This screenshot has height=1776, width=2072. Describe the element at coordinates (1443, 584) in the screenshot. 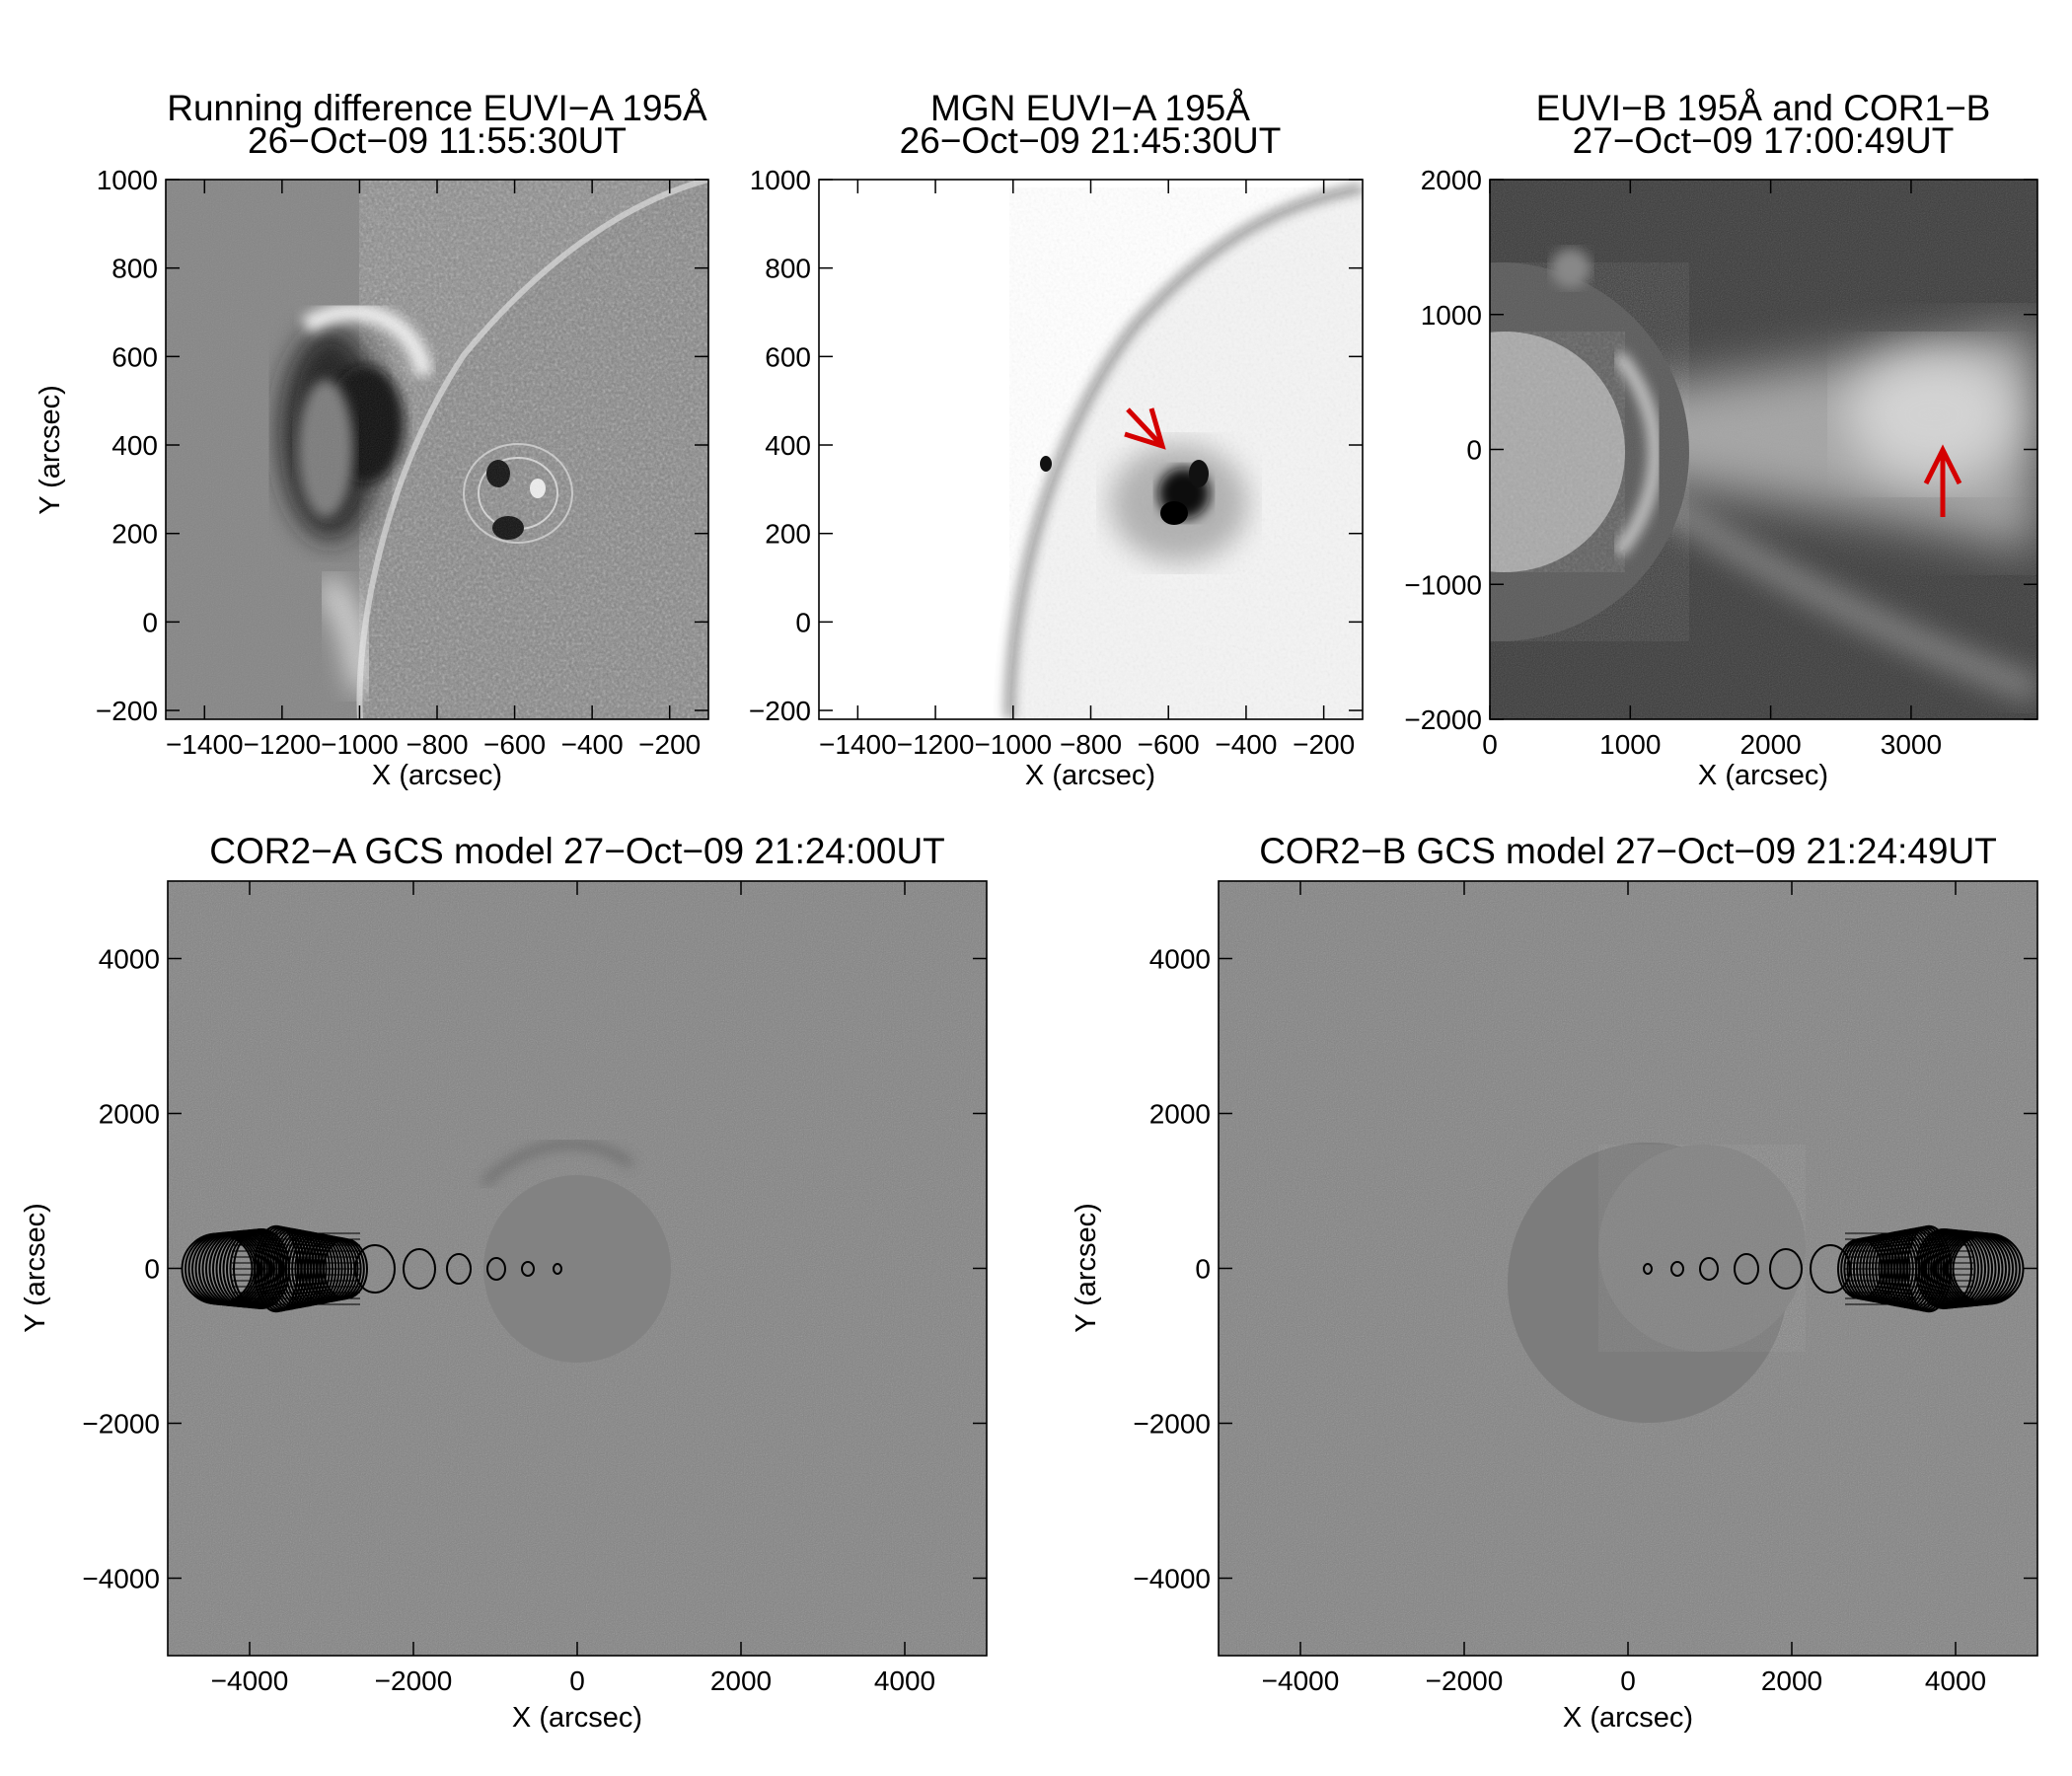

I see `y-tick-label: −1000` at that location.